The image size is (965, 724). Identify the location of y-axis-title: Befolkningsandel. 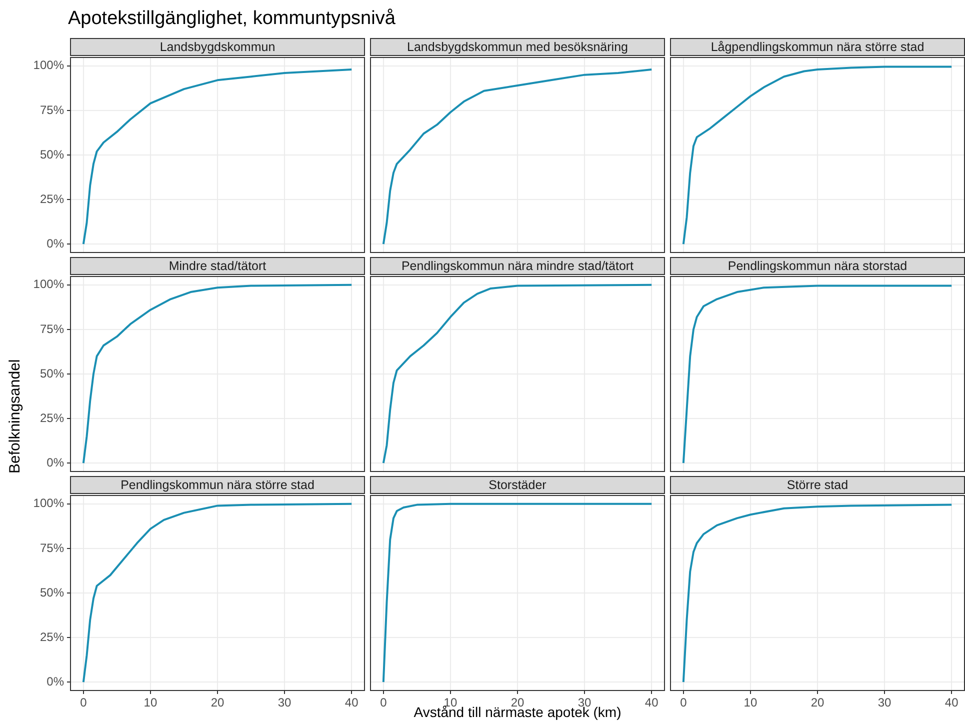
(15, 416).